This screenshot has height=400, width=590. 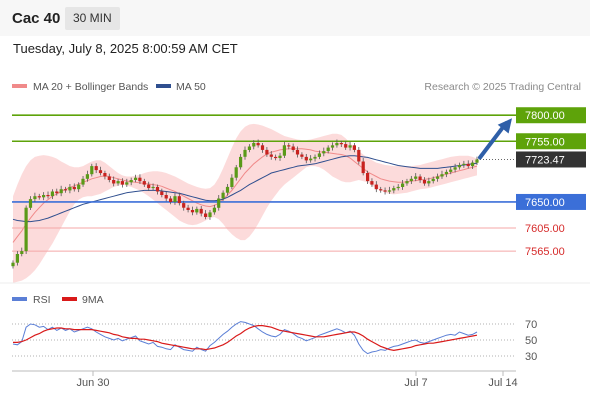 I want to click on rsi-ma-line, so click(x=245, y=338).